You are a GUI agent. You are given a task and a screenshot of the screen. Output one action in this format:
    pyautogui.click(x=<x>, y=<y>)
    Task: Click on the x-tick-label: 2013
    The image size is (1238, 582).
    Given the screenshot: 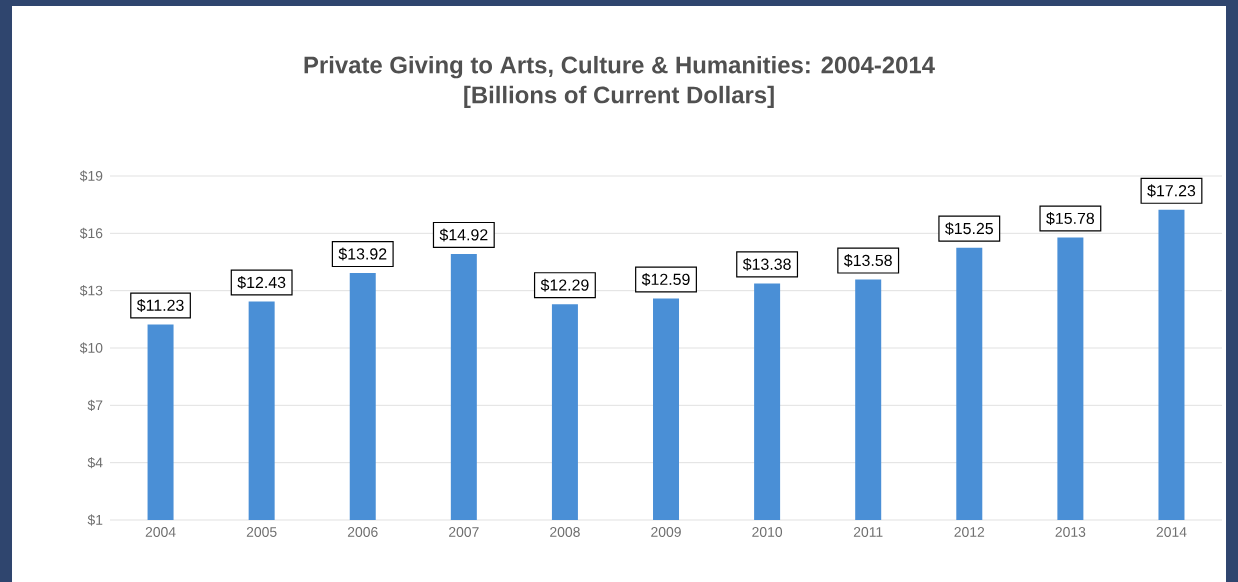 What is the action you would take?
    pyautogui.click(x=1070, y=532)
    